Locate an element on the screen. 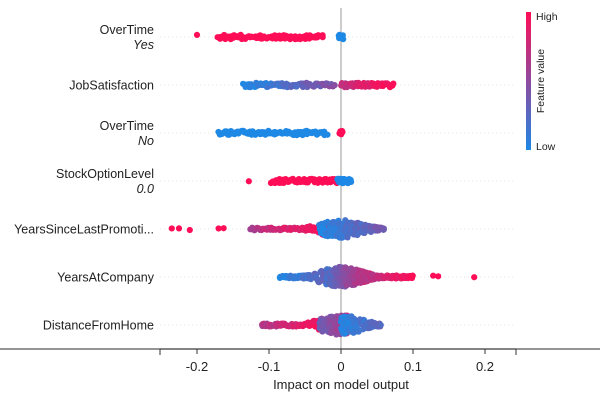 The height and width of the screenshot is (400, 600). feature-value-label: Yes is located at coordinates (143, 45).